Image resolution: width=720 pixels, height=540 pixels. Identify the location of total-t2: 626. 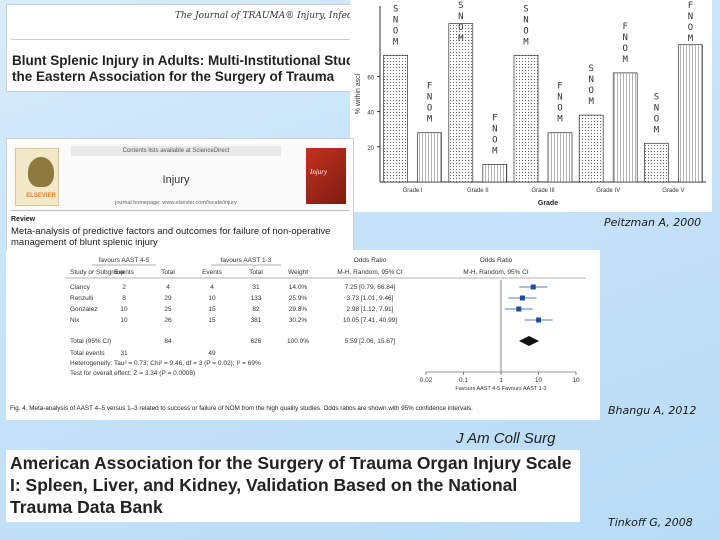
(256, 341).